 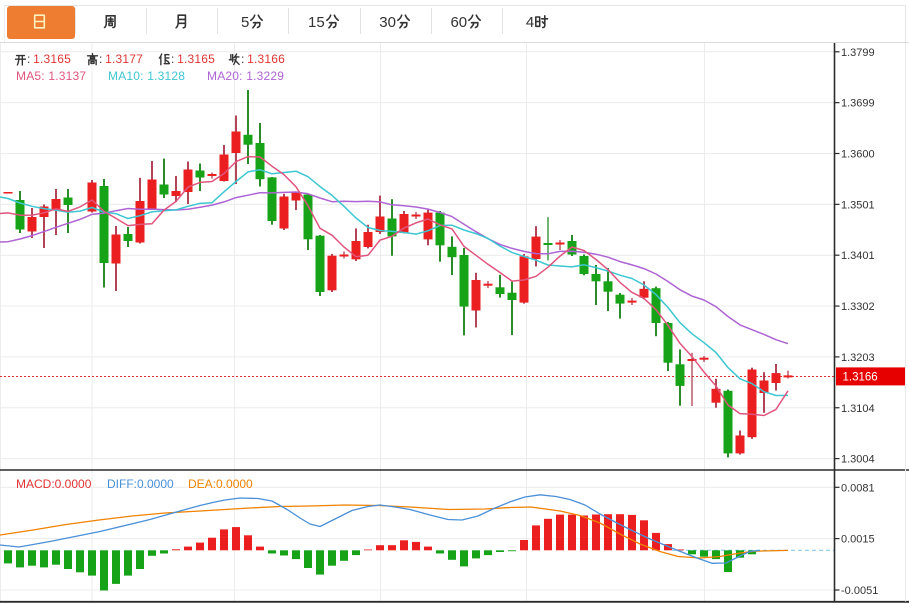 What do you see at coordinates (860, 378) in the screenshot?
I see `svg-text: 1.3166` at bounding box center [860, 378].